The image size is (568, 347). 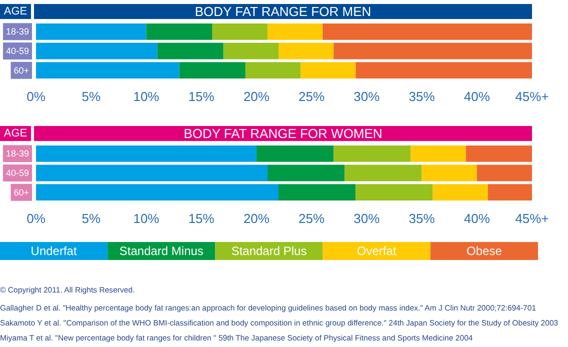 What do you see at coordinates (54, 251) in the screenshot?
I see `text: Underfat` at bounding box center [54, 251].